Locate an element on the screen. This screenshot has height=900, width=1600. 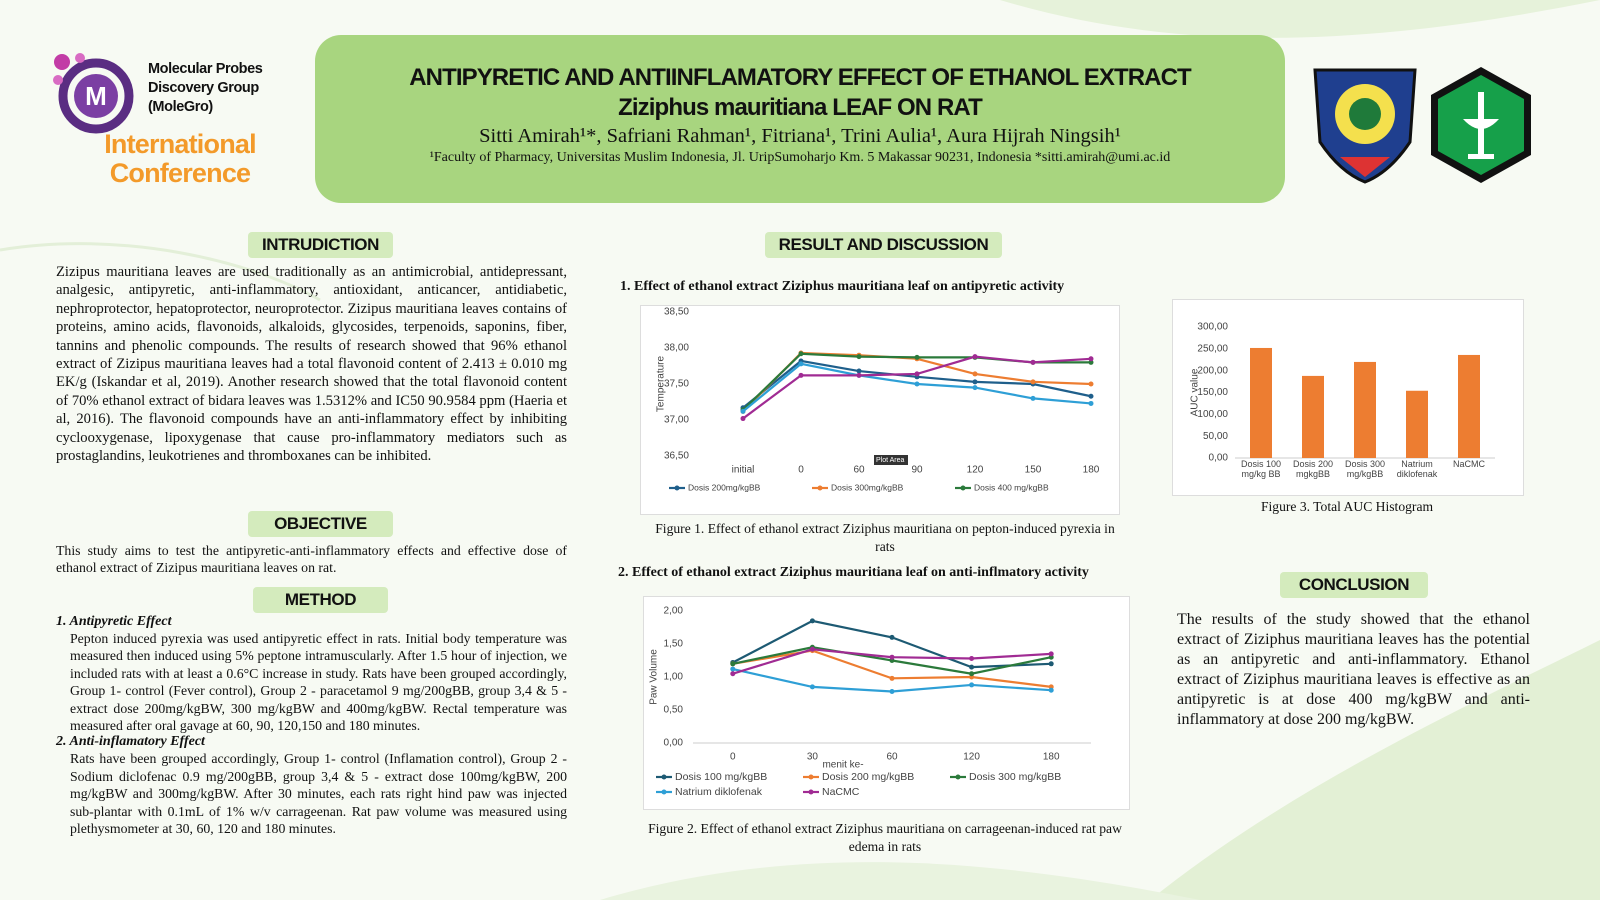
y-tick-label: 0,00 is located at coordinates (1219, 458).